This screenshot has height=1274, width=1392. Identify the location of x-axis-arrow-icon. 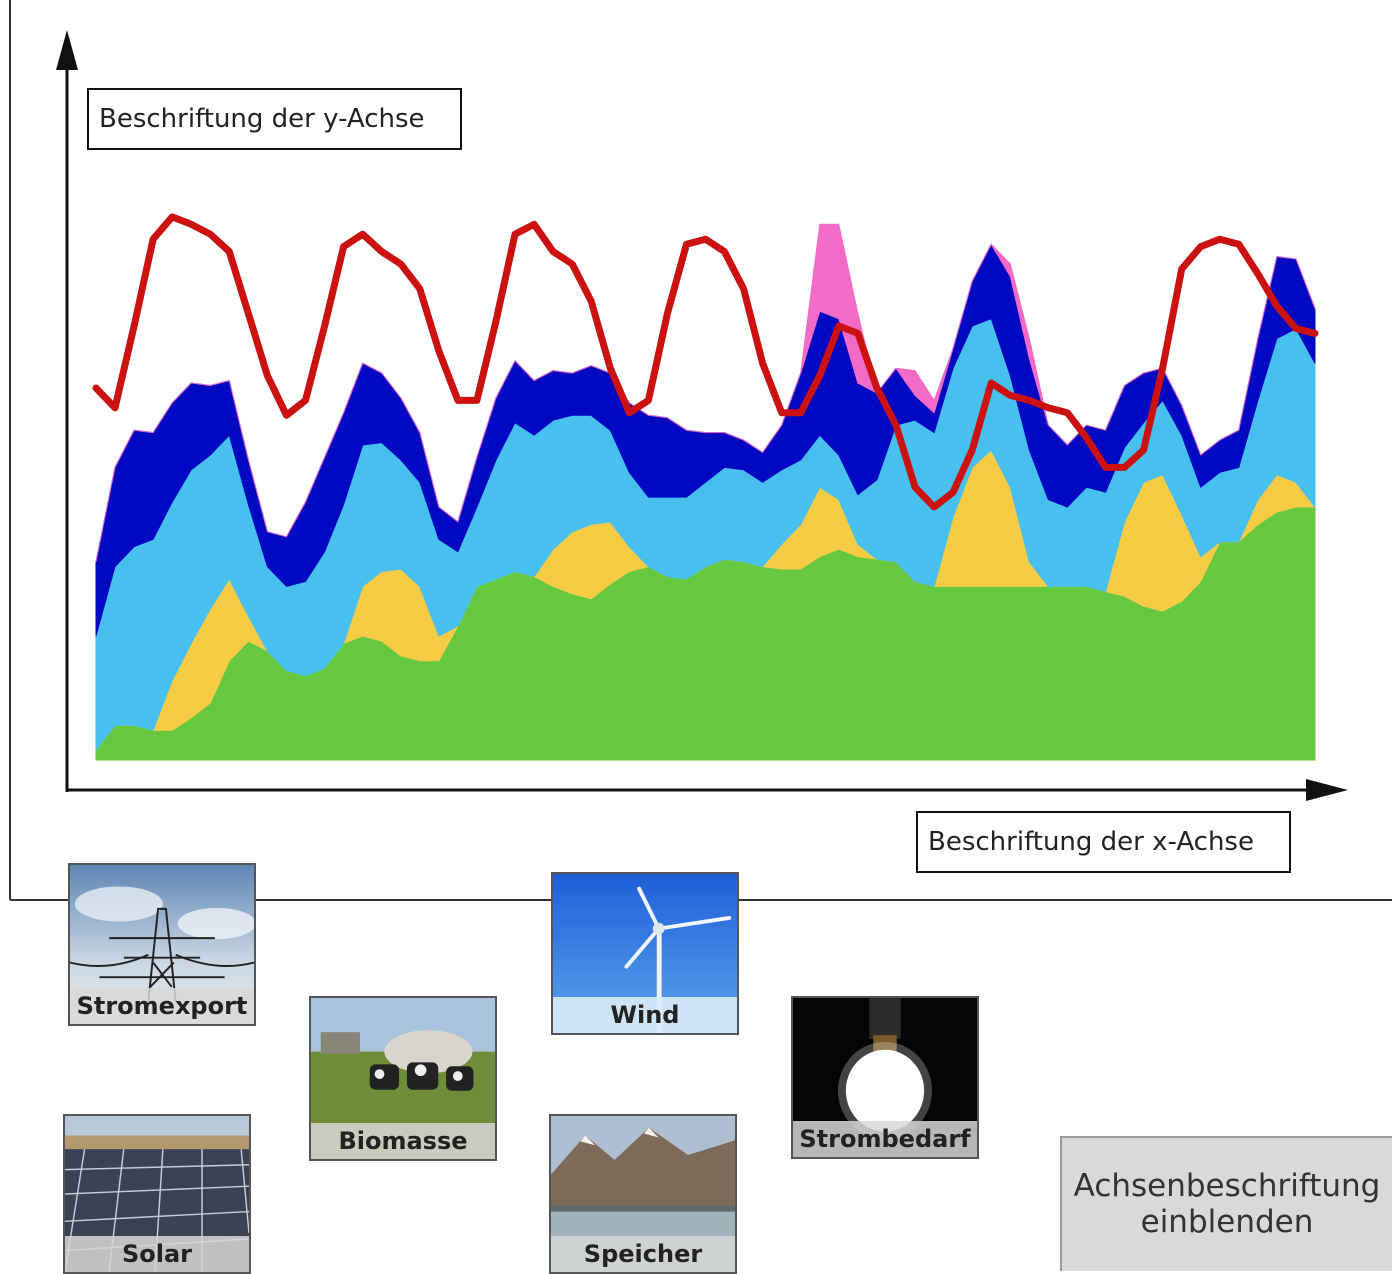
(1327, 790).